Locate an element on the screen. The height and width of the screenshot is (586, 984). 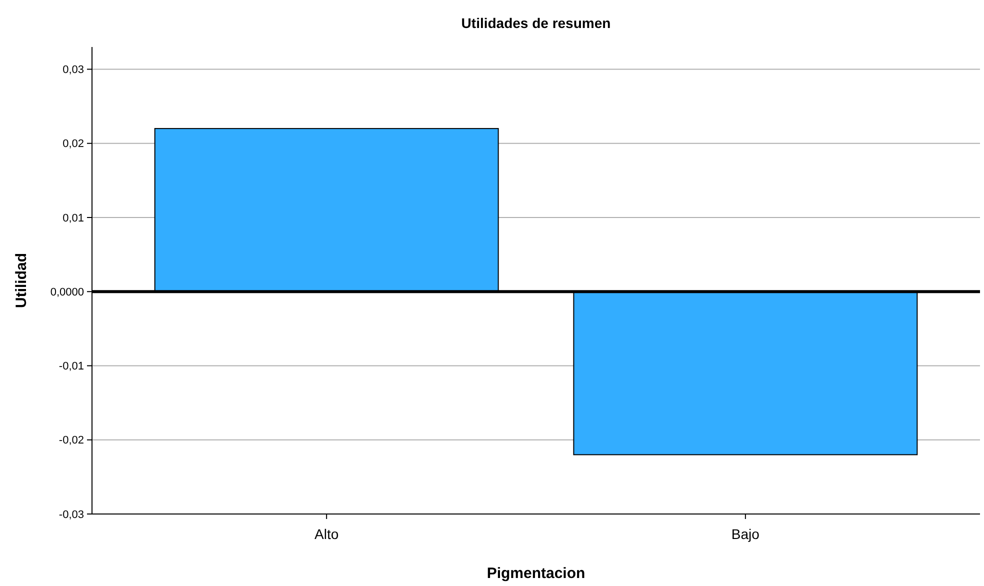
y-tick-label: 0,03 is located at coordinates (73, 70).